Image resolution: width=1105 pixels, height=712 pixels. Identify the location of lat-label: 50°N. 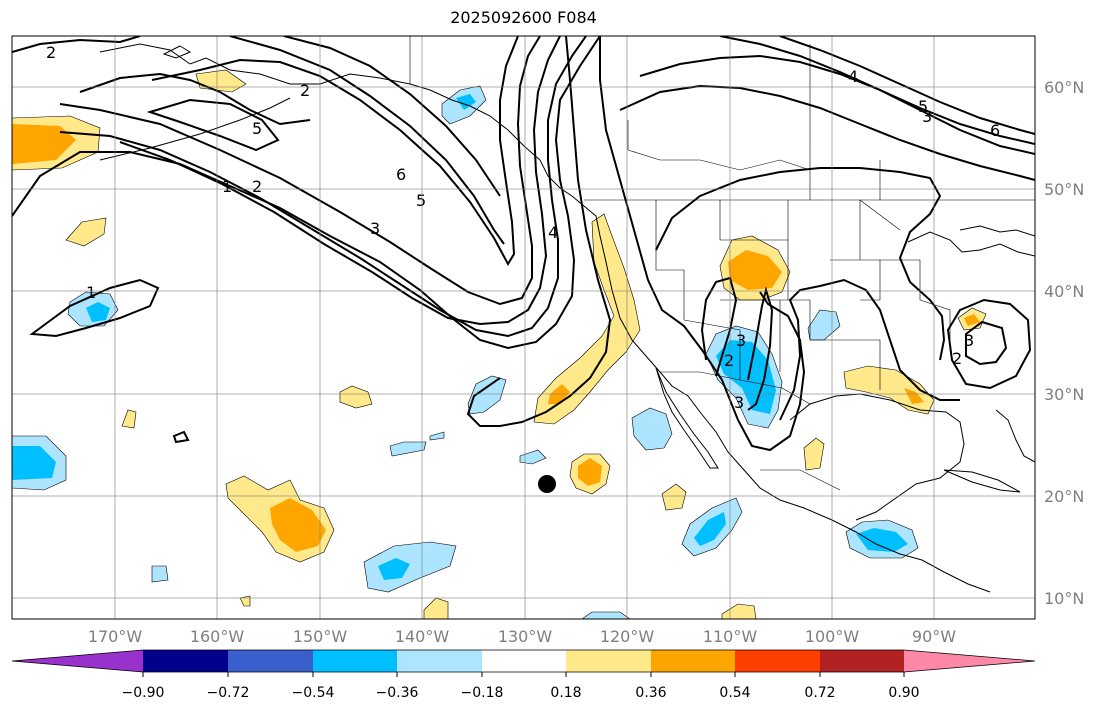
(1064, 189).